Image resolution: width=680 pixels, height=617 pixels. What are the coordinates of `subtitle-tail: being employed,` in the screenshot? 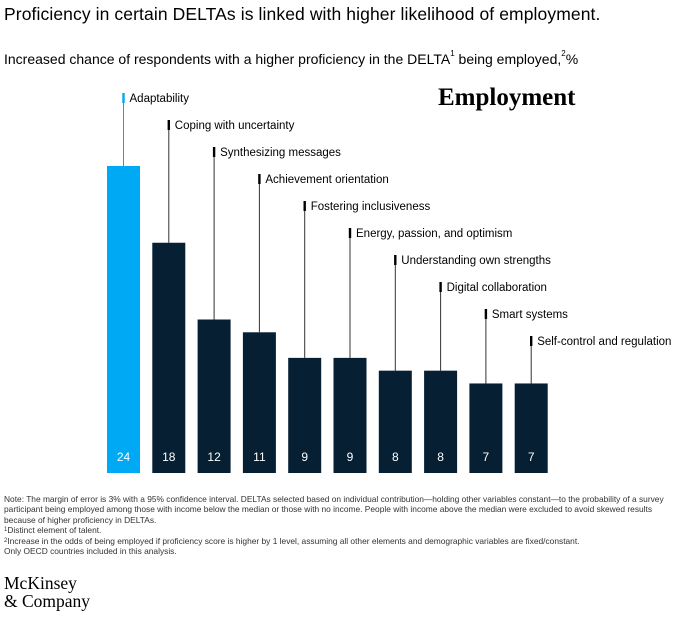 It's located at (508, 59).